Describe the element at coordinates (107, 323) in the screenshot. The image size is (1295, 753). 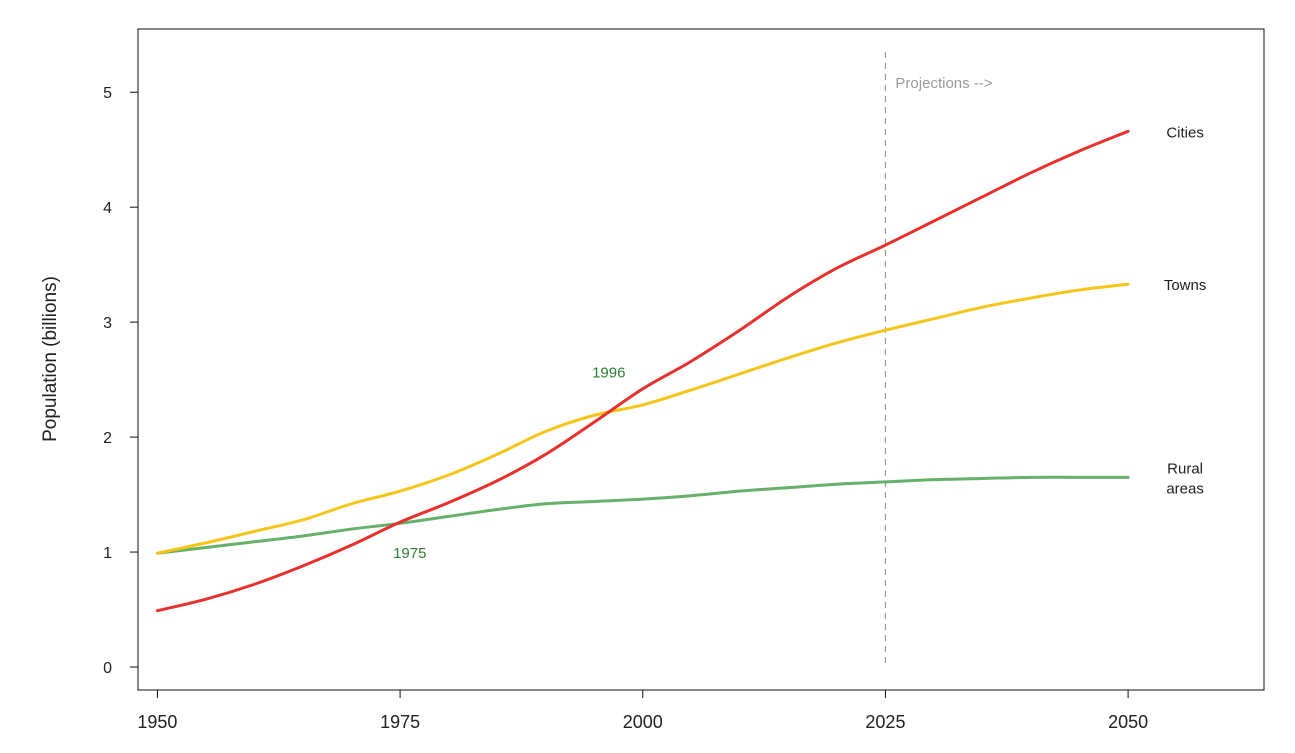
I see `y-tick-label: 3` at that location.